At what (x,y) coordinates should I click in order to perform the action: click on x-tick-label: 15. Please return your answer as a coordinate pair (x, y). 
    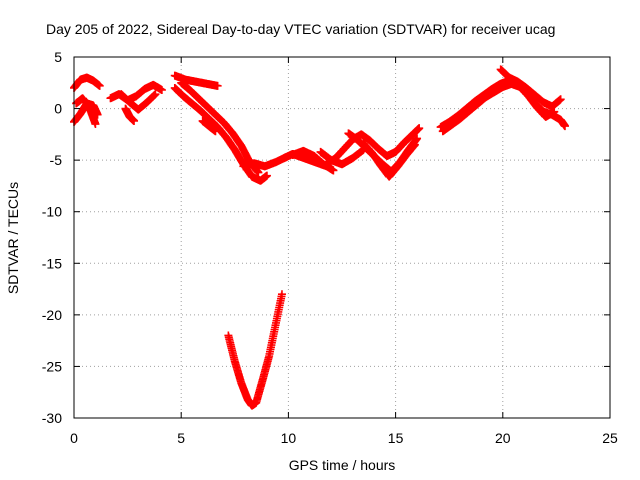
    Looking at the image, I should click on (396, 438).